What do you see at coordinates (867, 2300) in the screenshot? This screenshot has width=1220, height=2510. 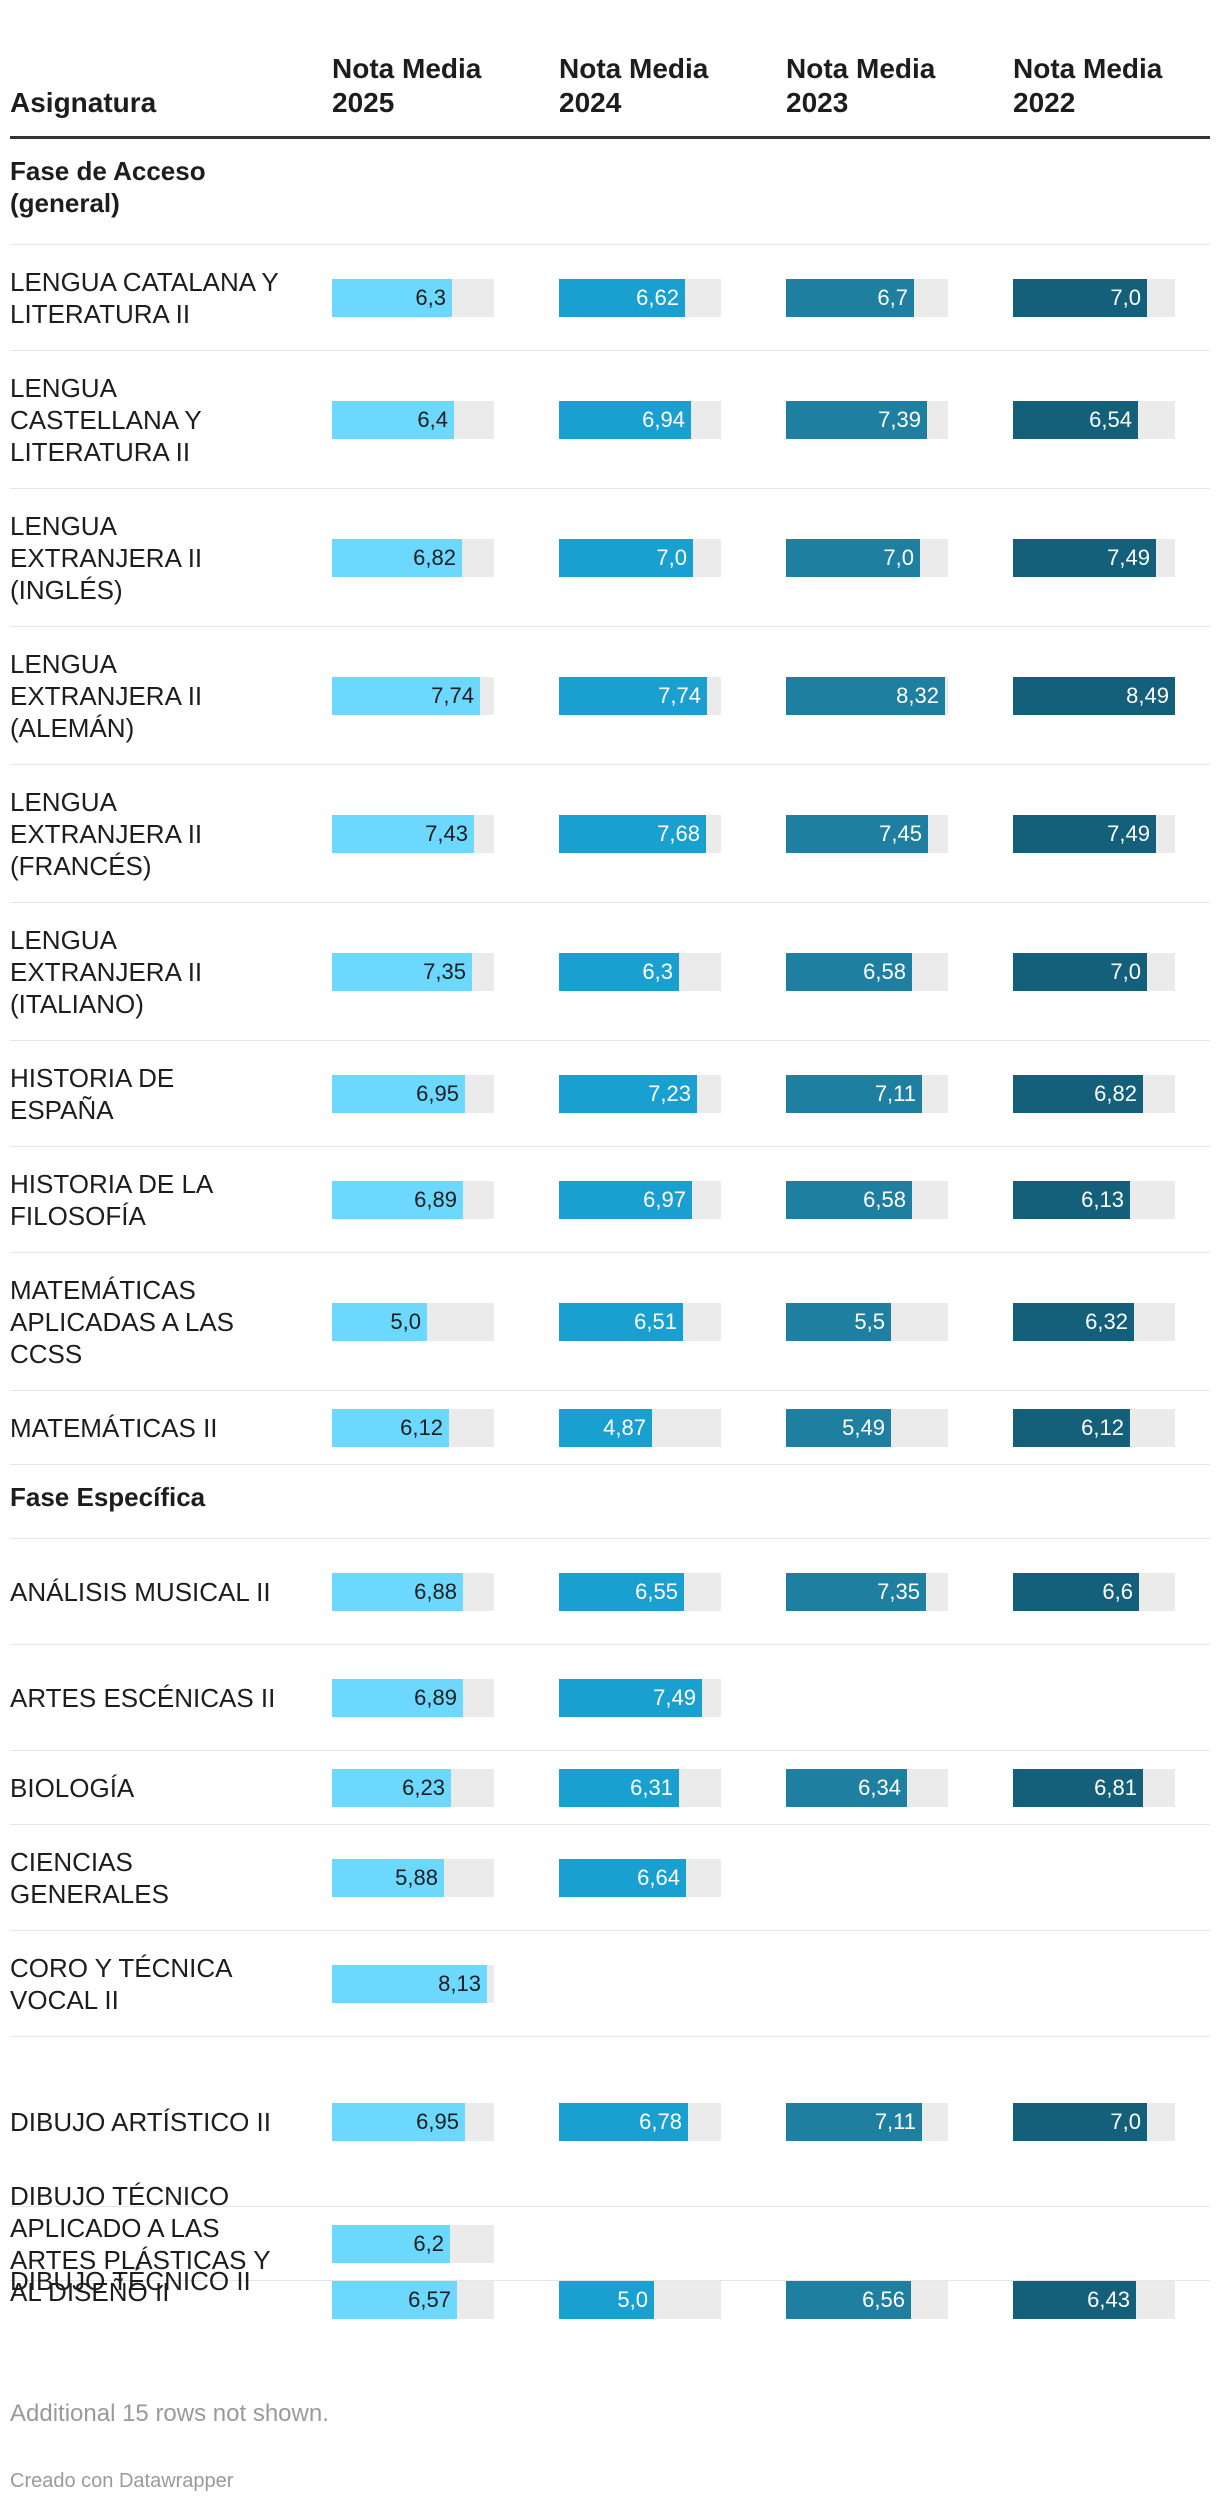 I see `bar-track-2023: 6,56` at bounding box center [867, 2300].